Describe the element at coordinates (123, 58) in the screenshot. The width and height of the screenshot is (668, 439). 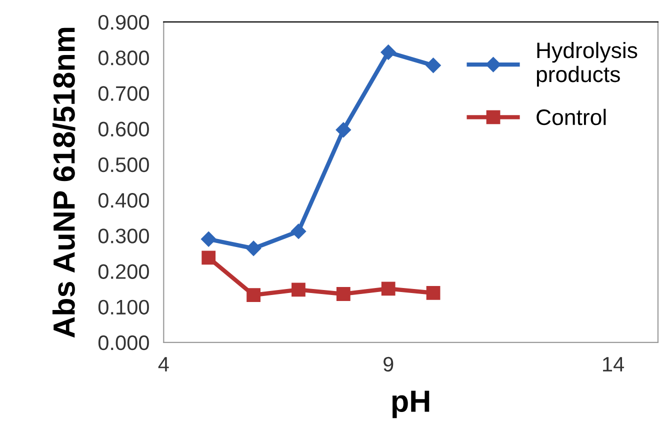
I see `y-tick-label: 0.800` at that location.